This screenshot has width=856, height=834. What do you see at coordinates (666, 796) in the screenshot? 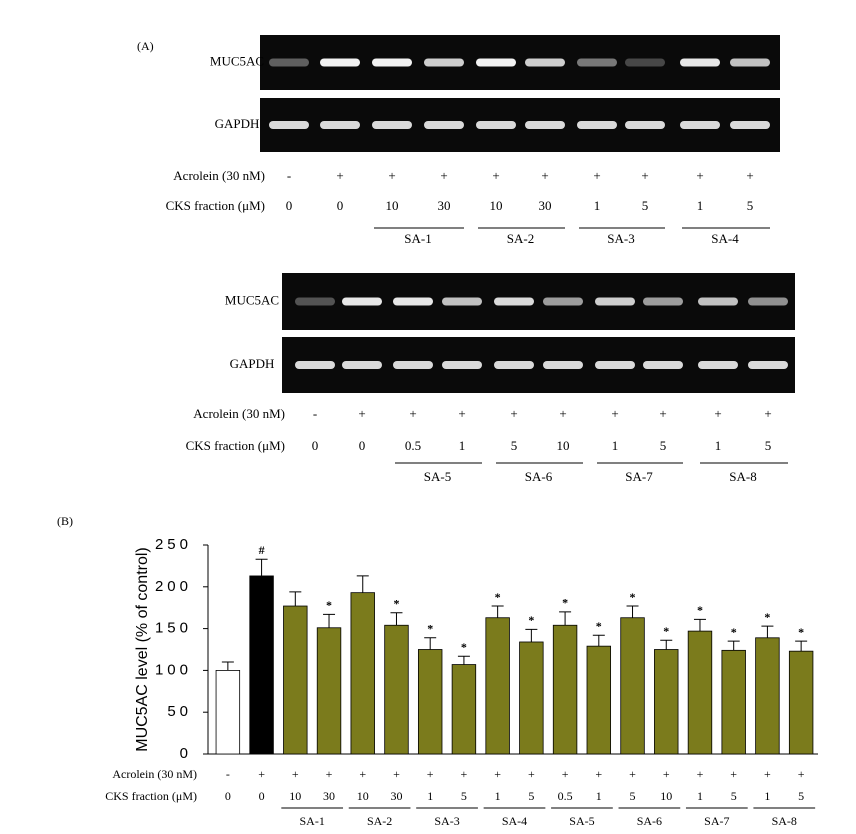
I see `x-tick-label: 10` at bounding box center [666, 796].